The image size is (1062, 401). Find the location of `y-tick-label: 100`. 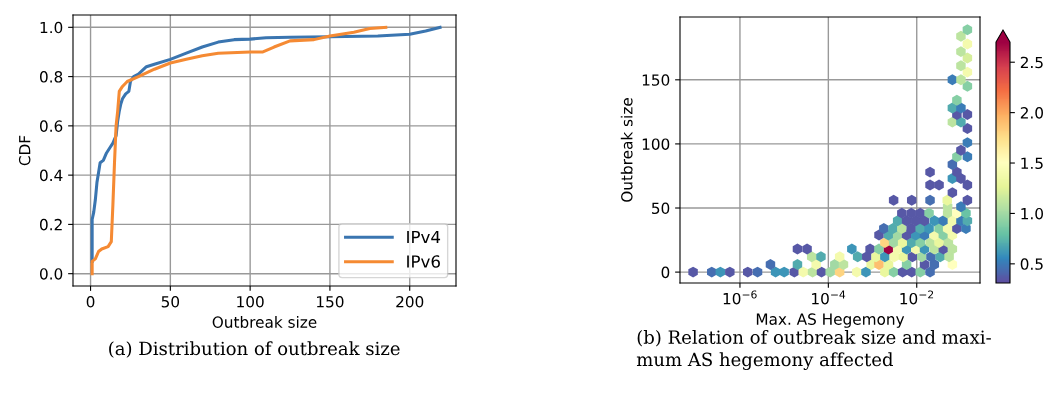

y-tick-label: 100 is located at coordinates (656, 144).